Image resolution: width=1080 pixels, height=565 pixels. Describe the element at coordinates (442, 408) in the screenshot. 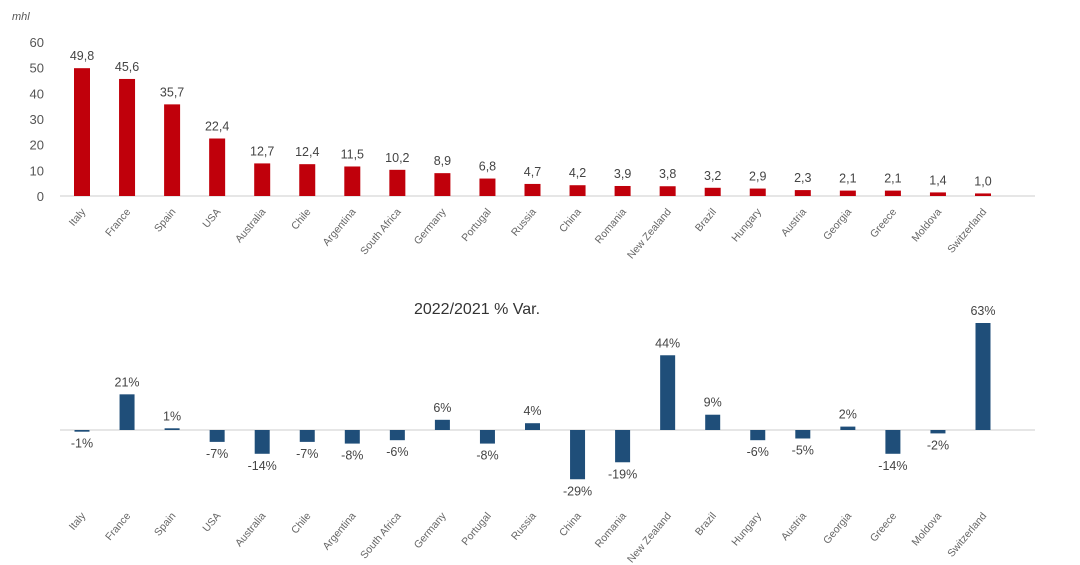

I see `data-label: 6%` at that location.